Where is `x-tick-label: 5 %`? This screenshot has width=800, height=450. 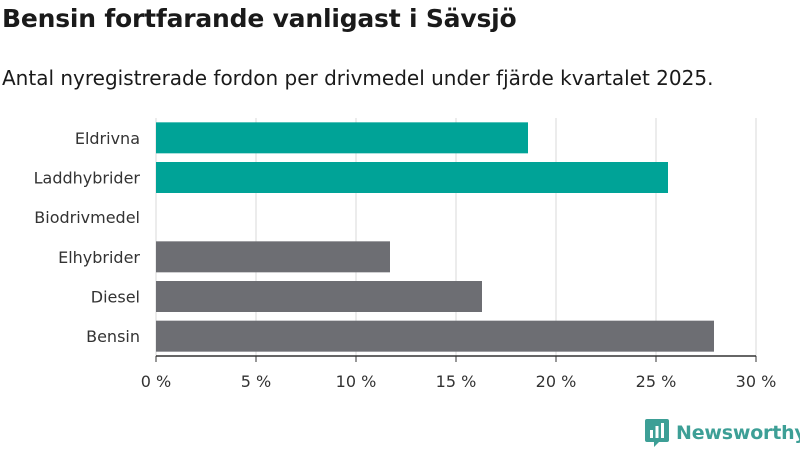 x-tick-label: 5 % is located at coordinates (256, 381).